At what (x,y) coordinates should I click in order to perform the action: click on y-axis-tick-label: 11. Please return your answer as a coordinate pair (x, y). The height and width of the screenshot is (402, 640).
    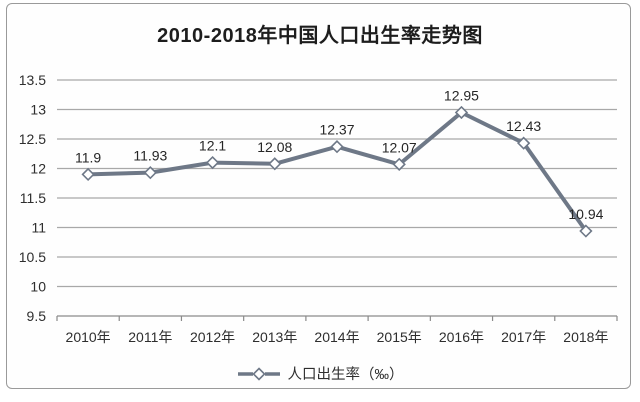
    Looking at the image, I should click on (38, 228).